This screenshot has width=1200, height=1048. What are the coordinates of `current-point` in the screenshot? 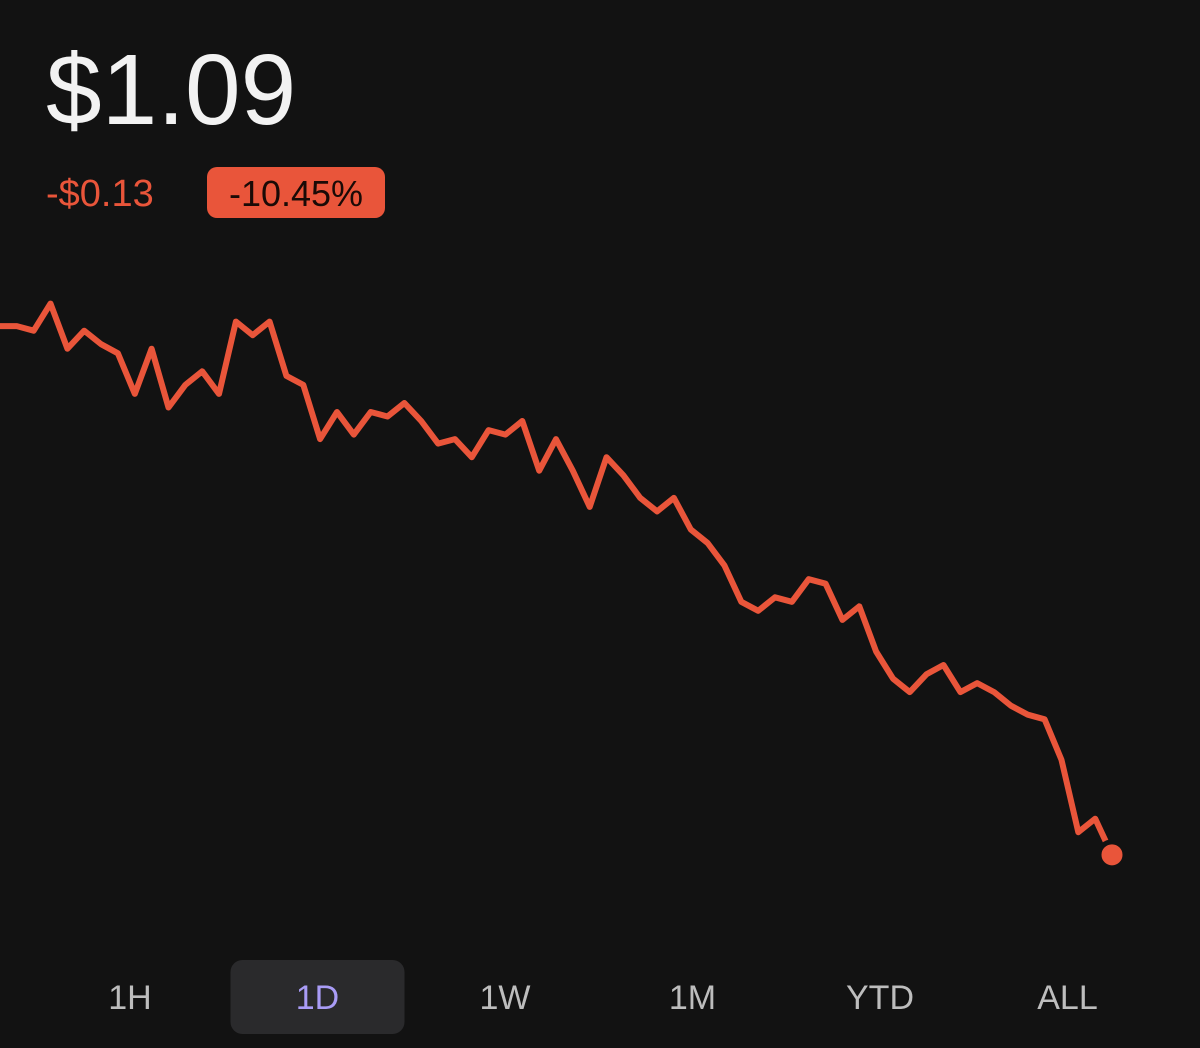 It's located at (1112, 855).